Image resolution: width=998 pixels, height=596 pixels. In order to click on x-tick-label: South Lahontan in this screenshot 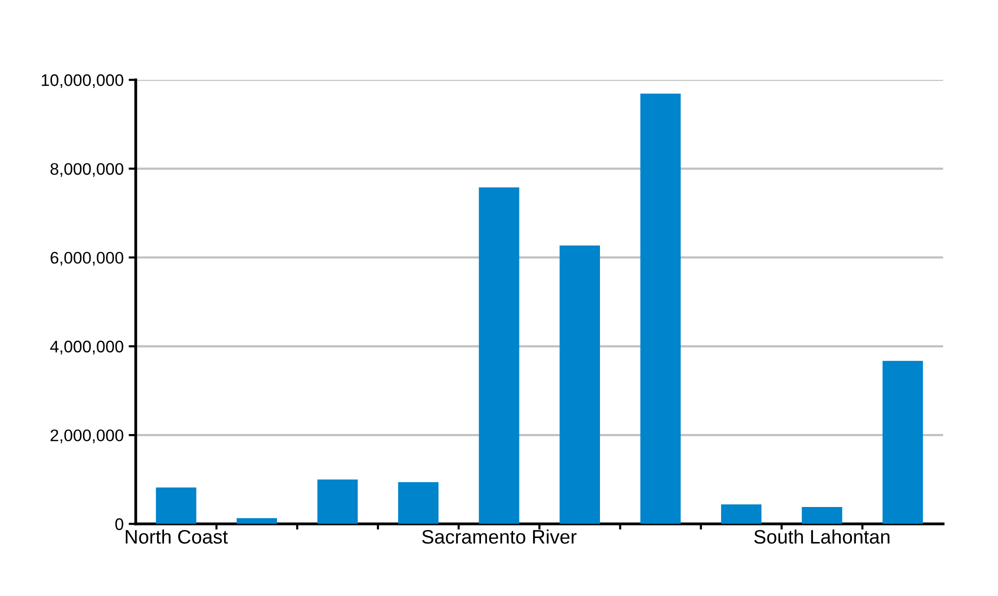, I will do `click(822, 536)`.